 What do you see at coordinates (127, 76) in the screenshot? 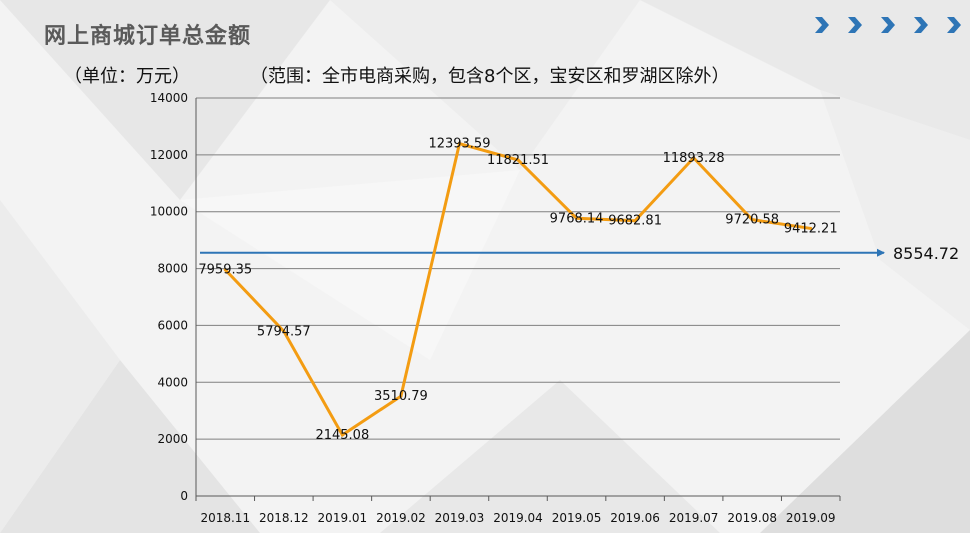
I see `unit-subtitle: （单位：万元）` at bounding box center [127, 76].